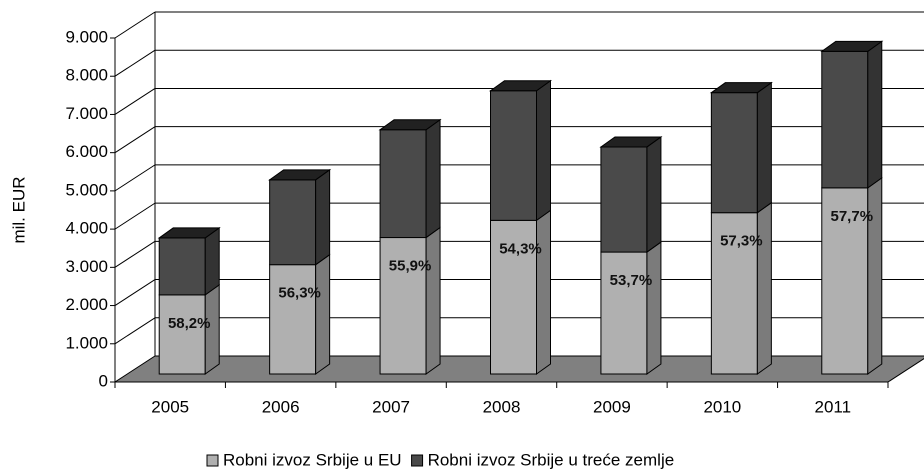 This screenshot has width=924, height=472. Describe the element at coordinates (299, 293) in the screenshot. I see `data-label: 56,3%` at that location.